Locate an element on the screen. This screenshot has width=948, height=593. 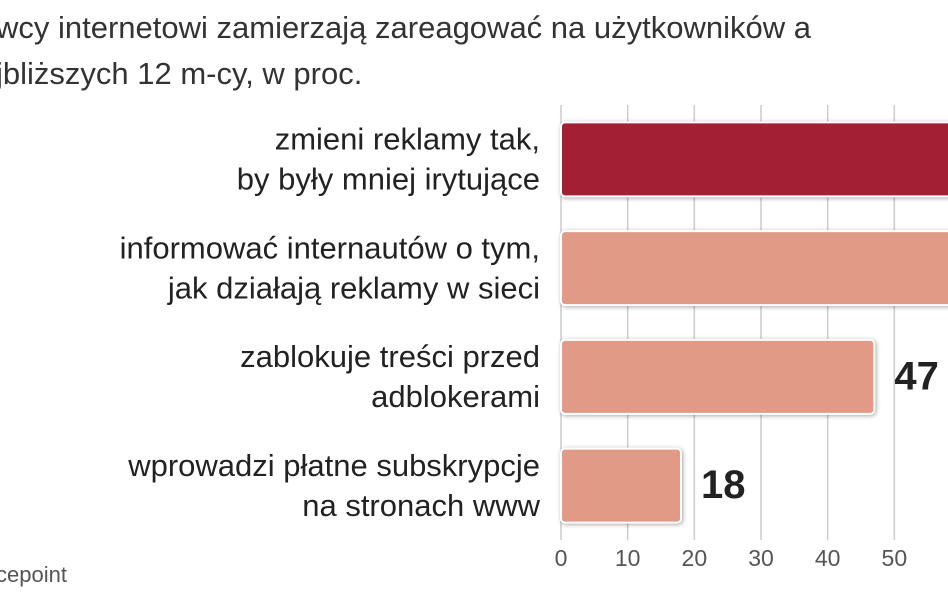
y-tick-label: na stronach www is located at coordinates (421, 505).